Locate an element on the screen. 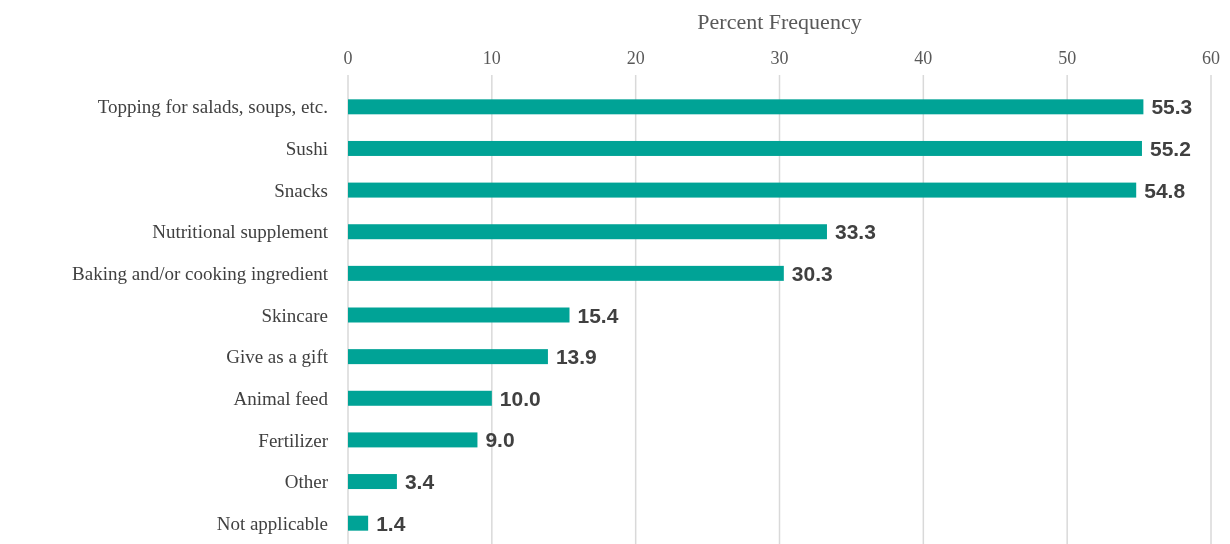 This screenshot has height=544, width=1230. data-label: 10.0 is located at coordinates (520, 398).